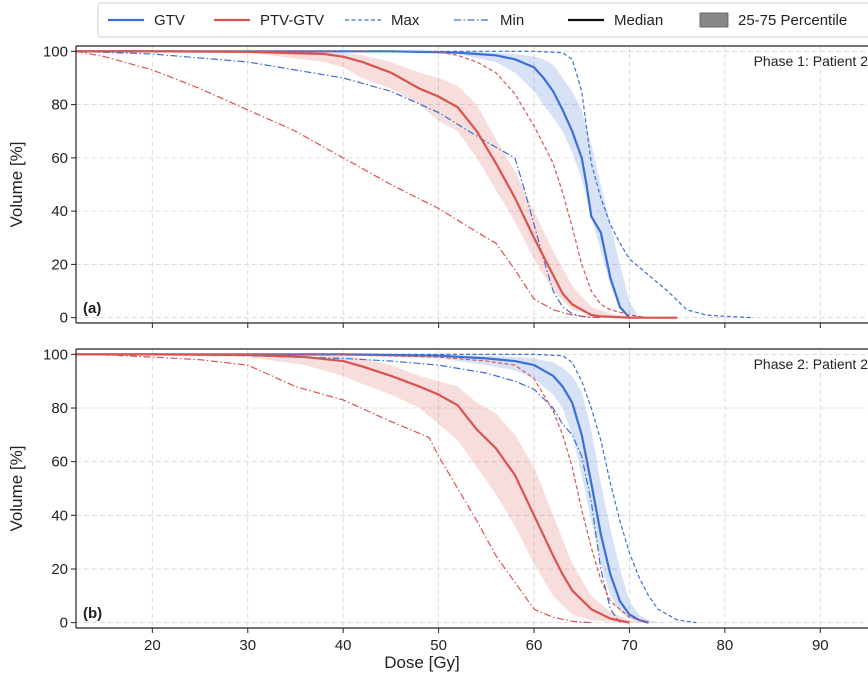  Describe the element at coordinates (405, 20) in the screenshot. I see `legend-label: Max` at that location.